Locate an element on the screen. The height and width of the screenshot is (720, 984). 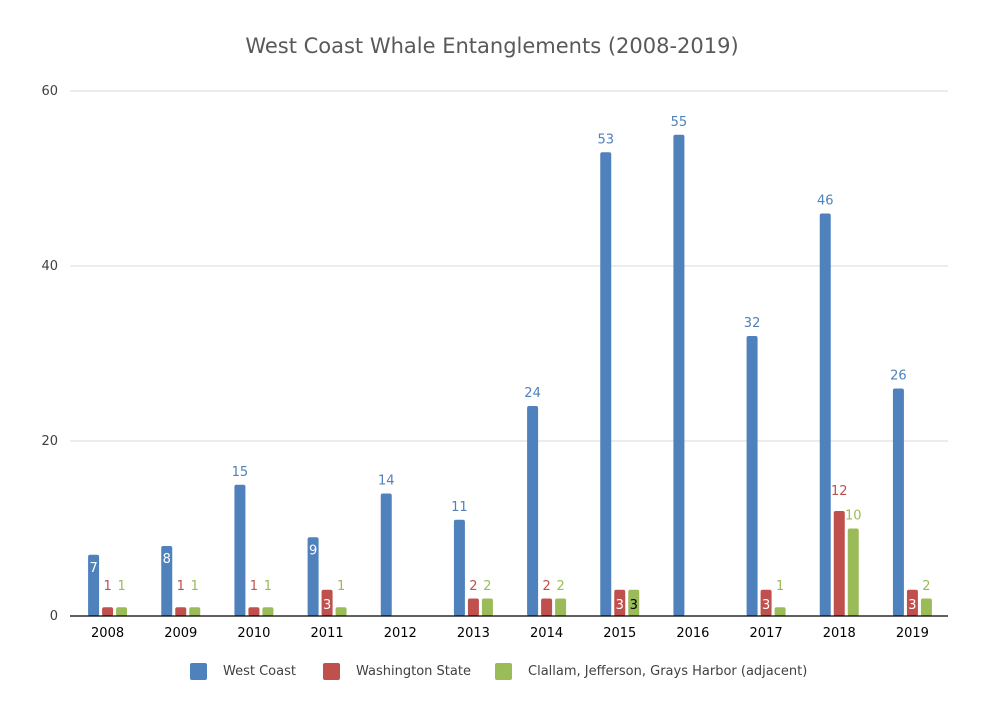
data-label: 24 is located at coordinates (532, 393).